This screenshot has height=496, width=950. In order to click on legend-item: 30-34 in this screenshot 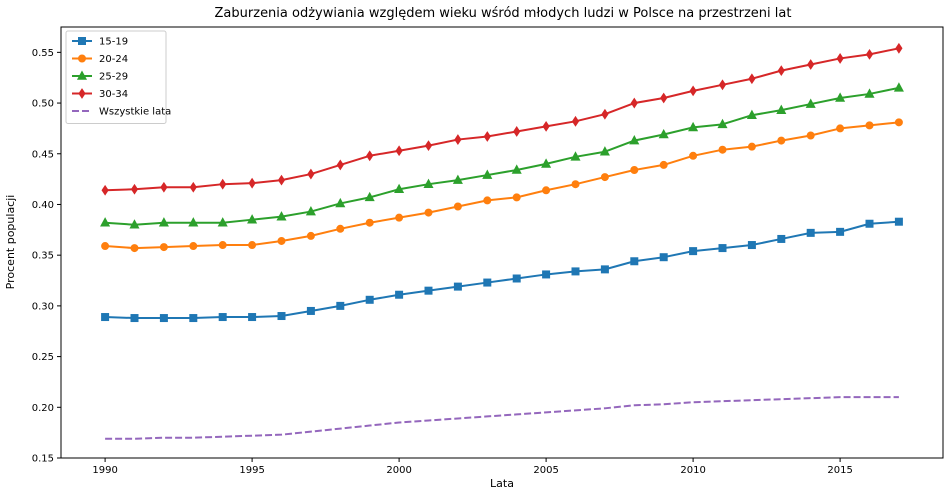, I will do `click(100, 94)`.